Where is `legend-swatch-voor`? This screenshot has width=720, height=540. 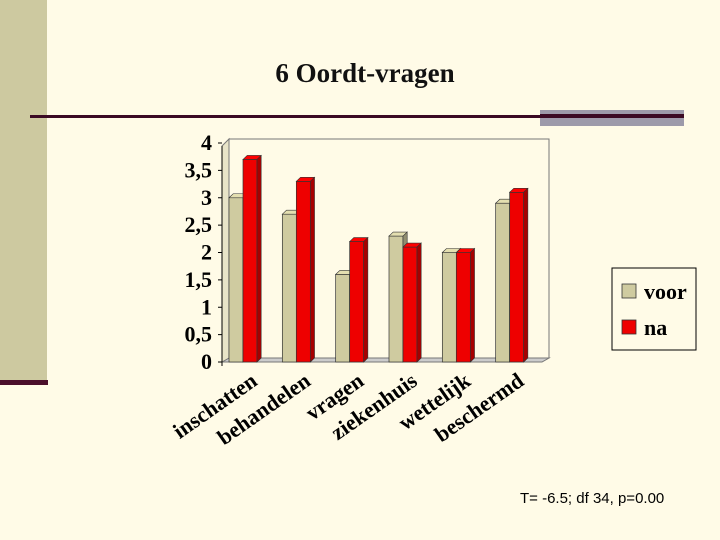
legend-swatch-voor is located at coordinates (629, 291).